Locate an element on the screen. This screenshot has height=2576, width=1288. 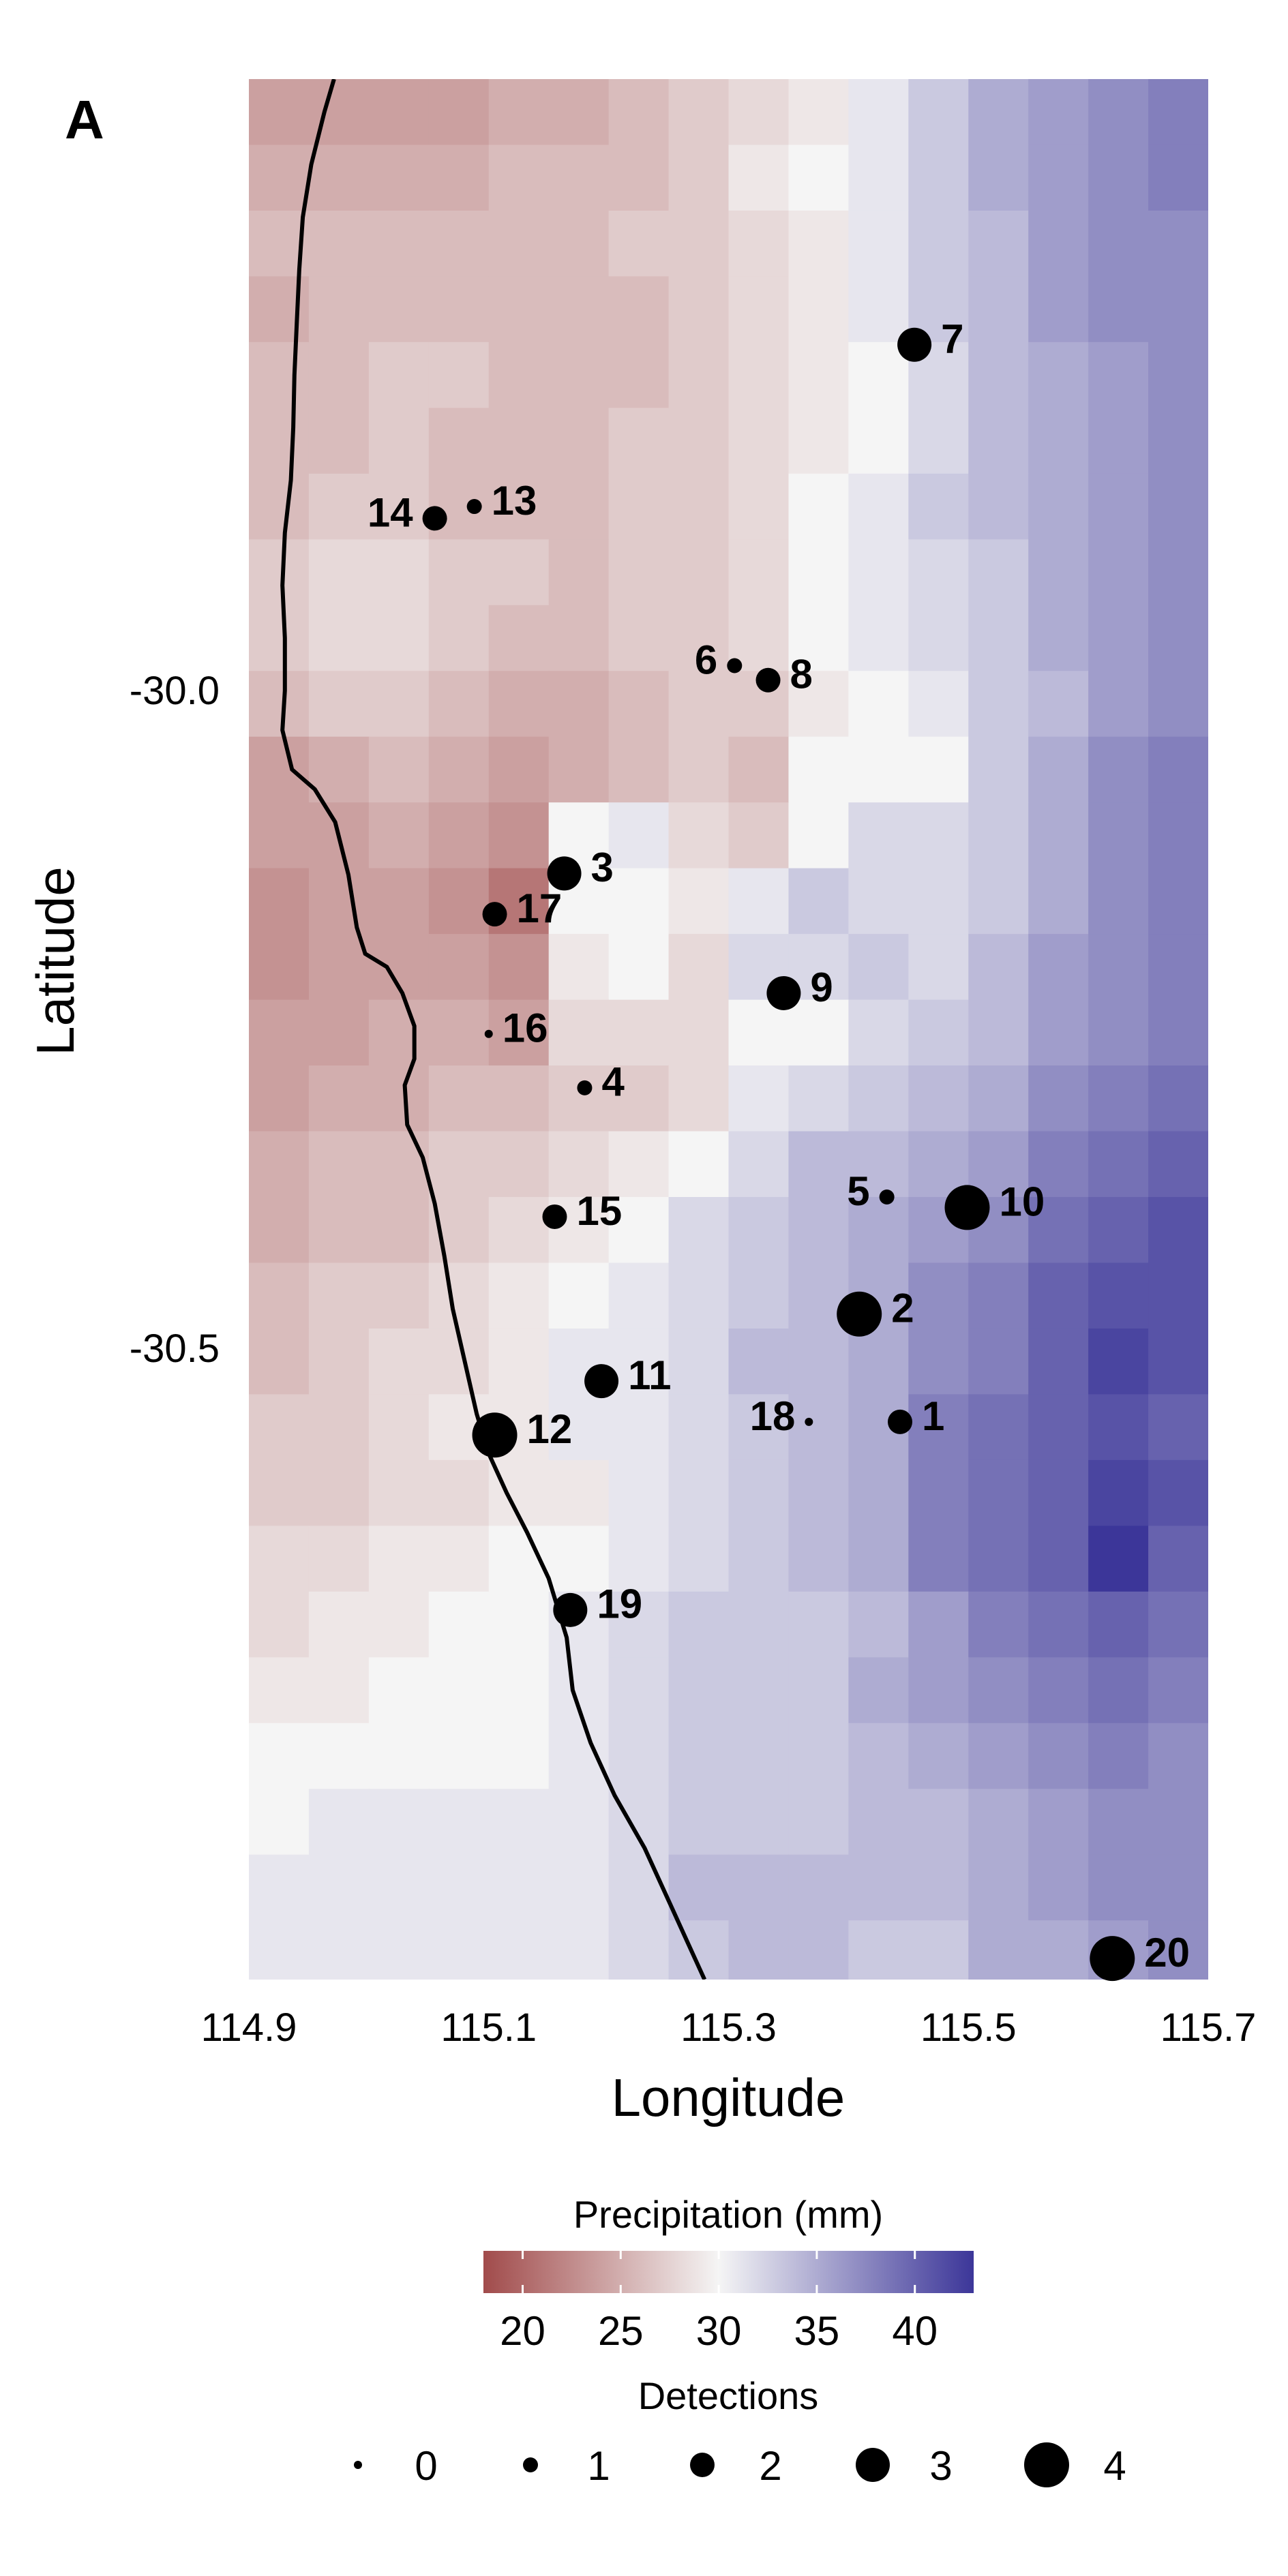
point-label-18: 18 is located at coordinates (773, 1416).